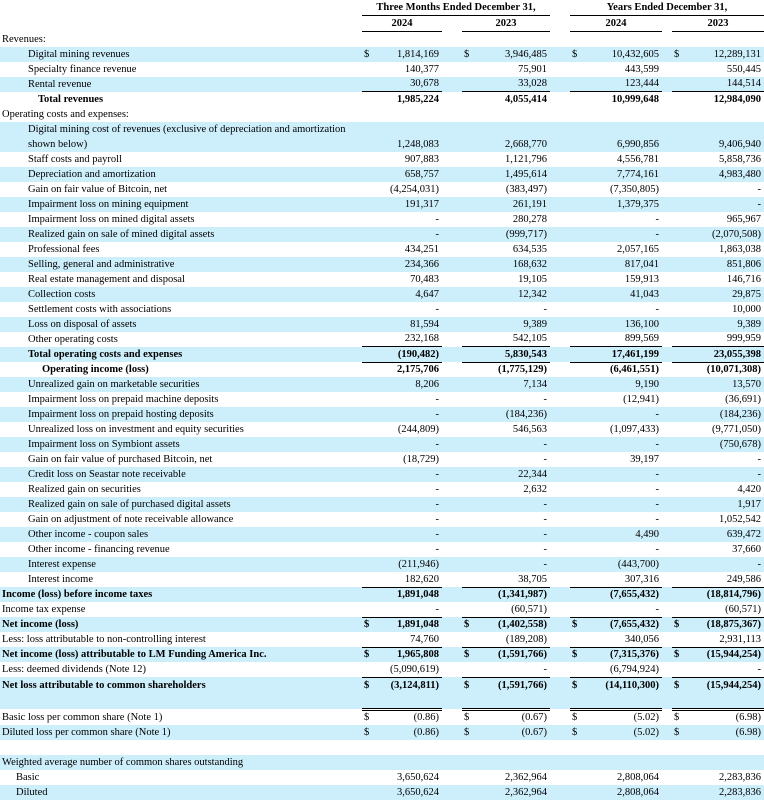  What do you see at coordinates (407, 174) in the screenshot?
I see `value-cell: 658,757` at bounding box center [407, 174].